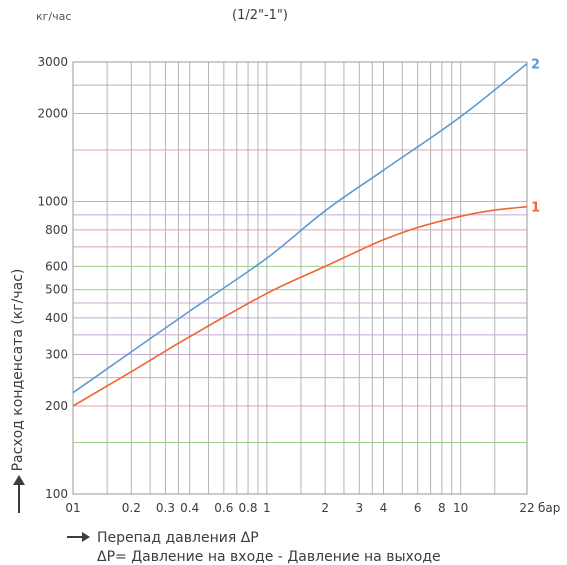 The width and height of the screenshot is (567, 565). I want to click on x-tick-label: 0.3, so click(165, 508).